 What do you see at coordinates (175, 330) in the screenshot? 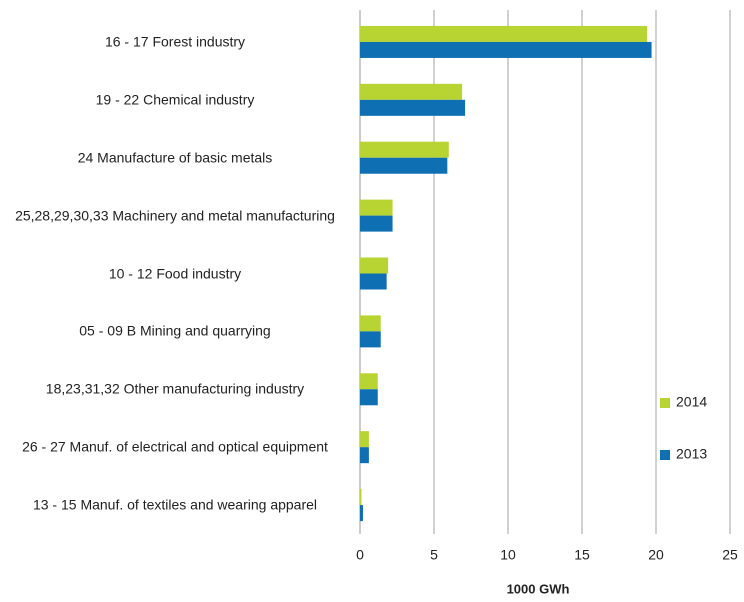
I see `y-tick-label: 05 - 09 B Mining and quarrying` at bounding box center [175, 330].